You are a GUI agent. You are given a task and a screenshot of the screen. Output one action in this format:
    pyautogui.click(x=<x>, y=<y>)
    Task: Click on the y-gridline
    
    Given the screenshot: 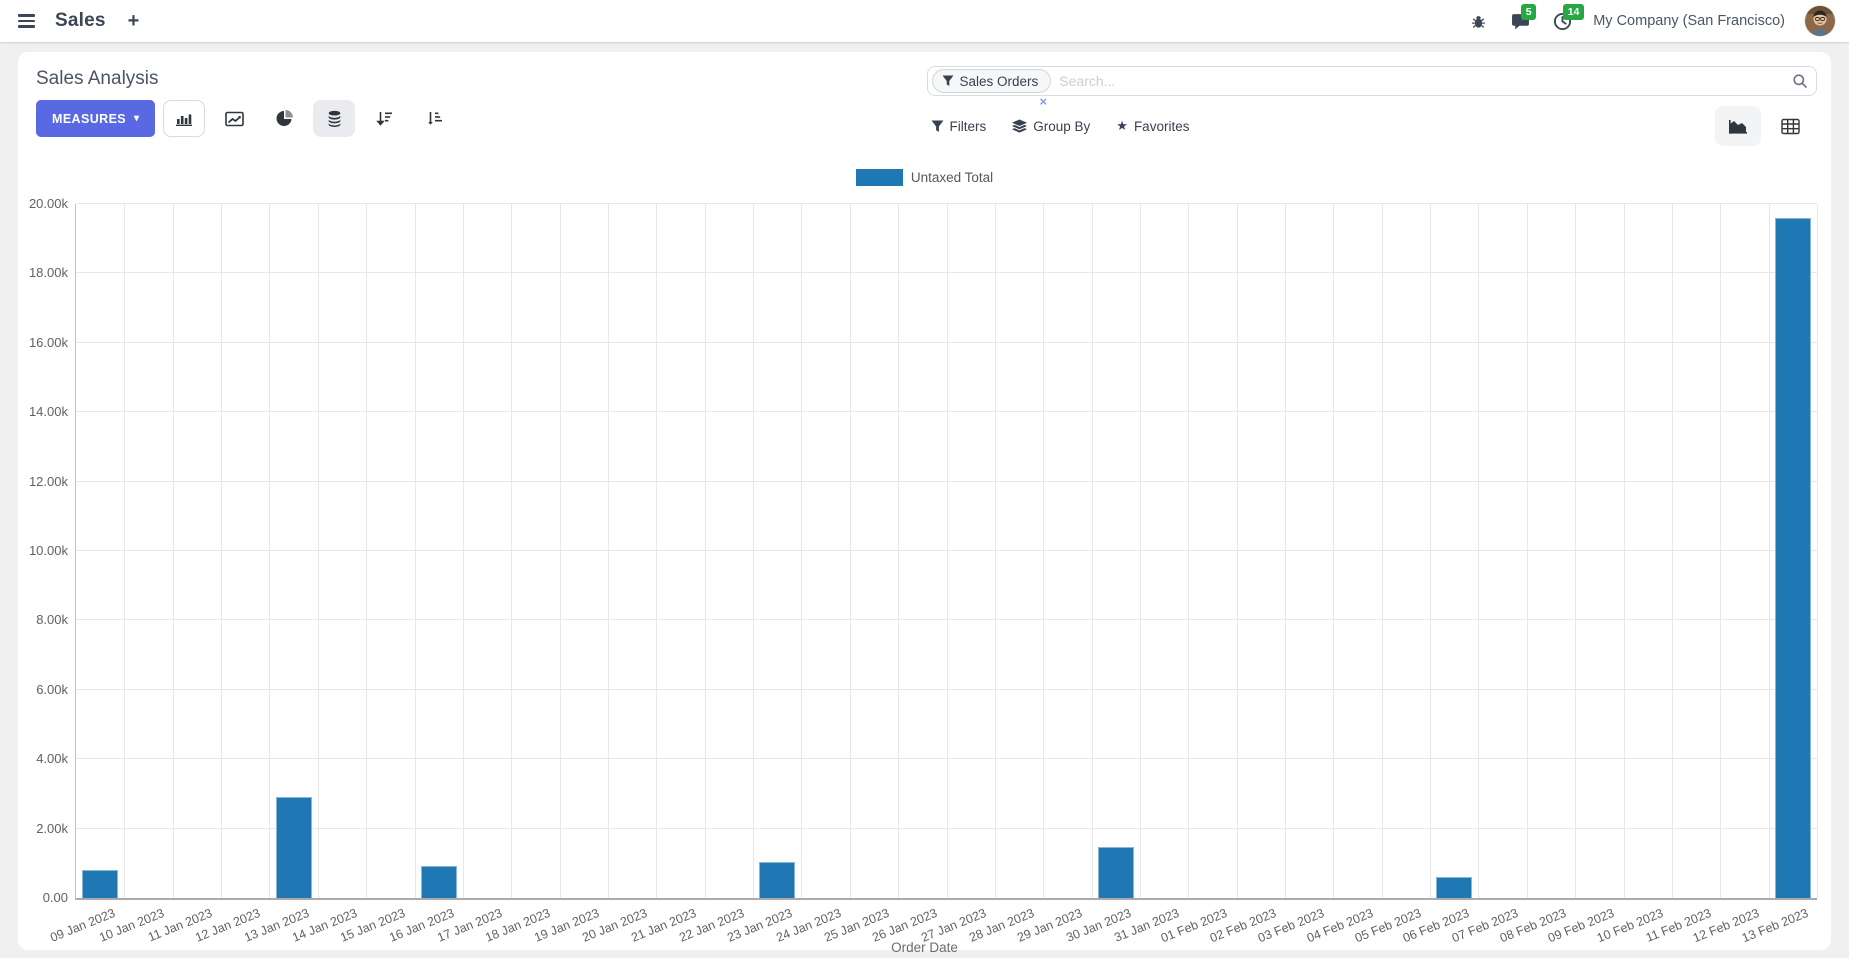 What is the action you would take?
    pyautogui.click(x=946, y=203)
    